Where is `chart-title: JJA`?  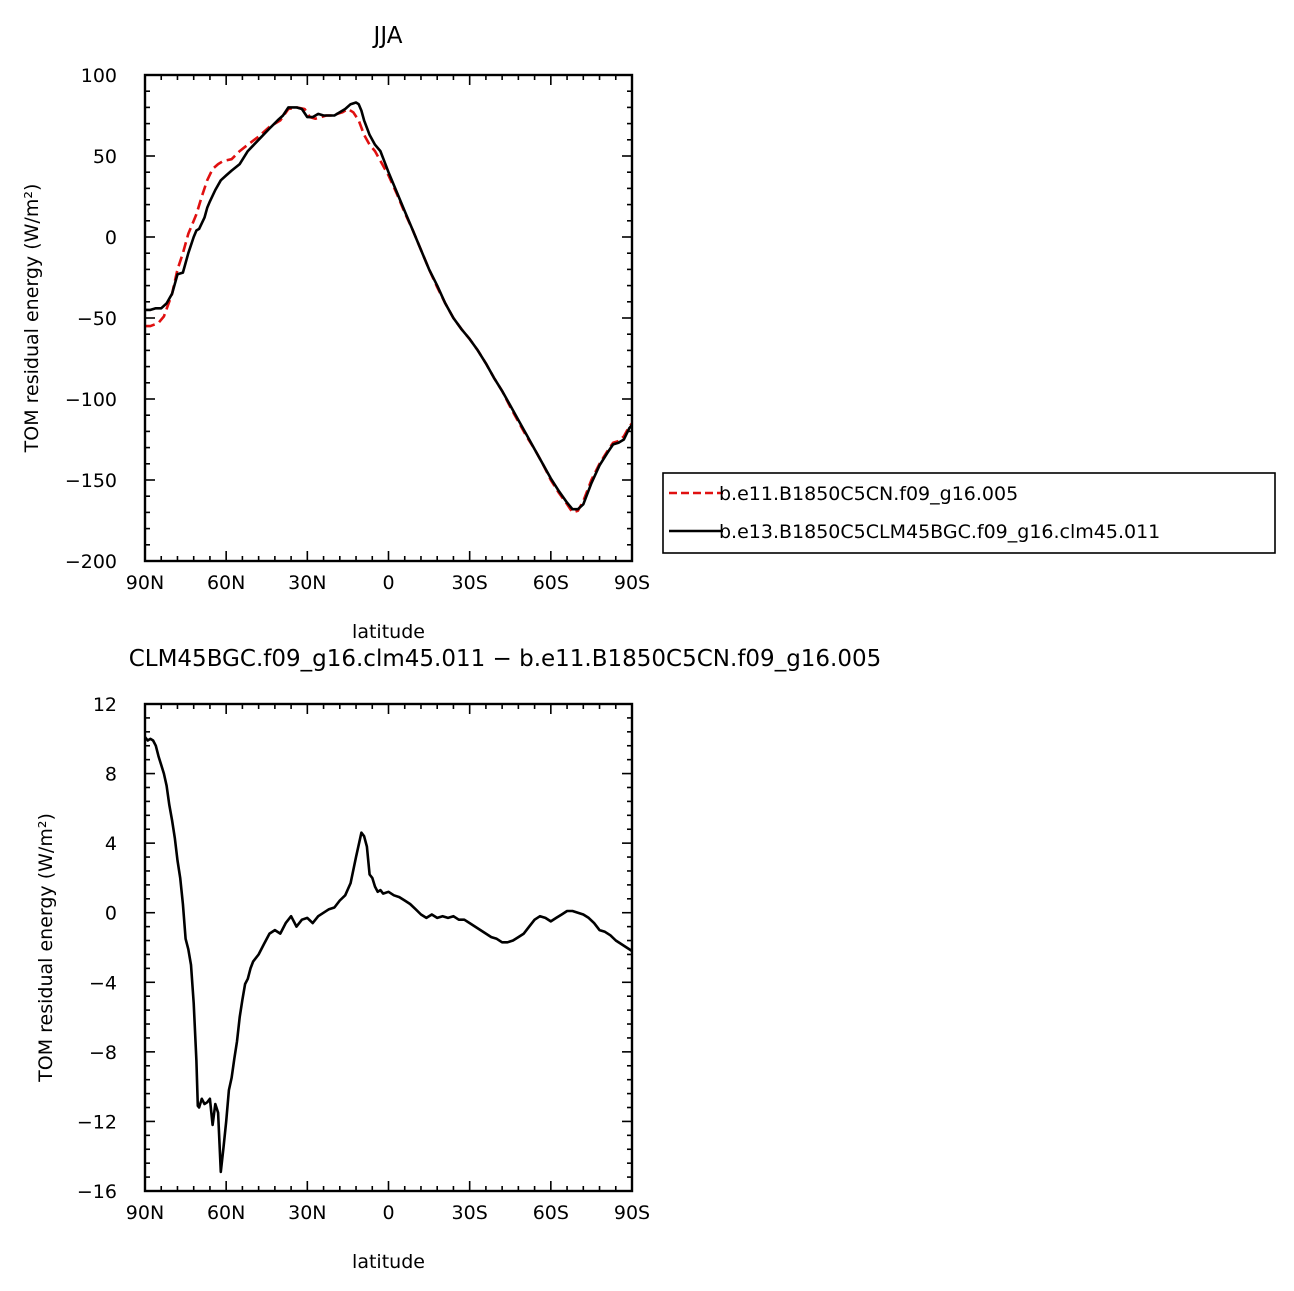 chart-title: JJA is located at coordinates (387, 36).